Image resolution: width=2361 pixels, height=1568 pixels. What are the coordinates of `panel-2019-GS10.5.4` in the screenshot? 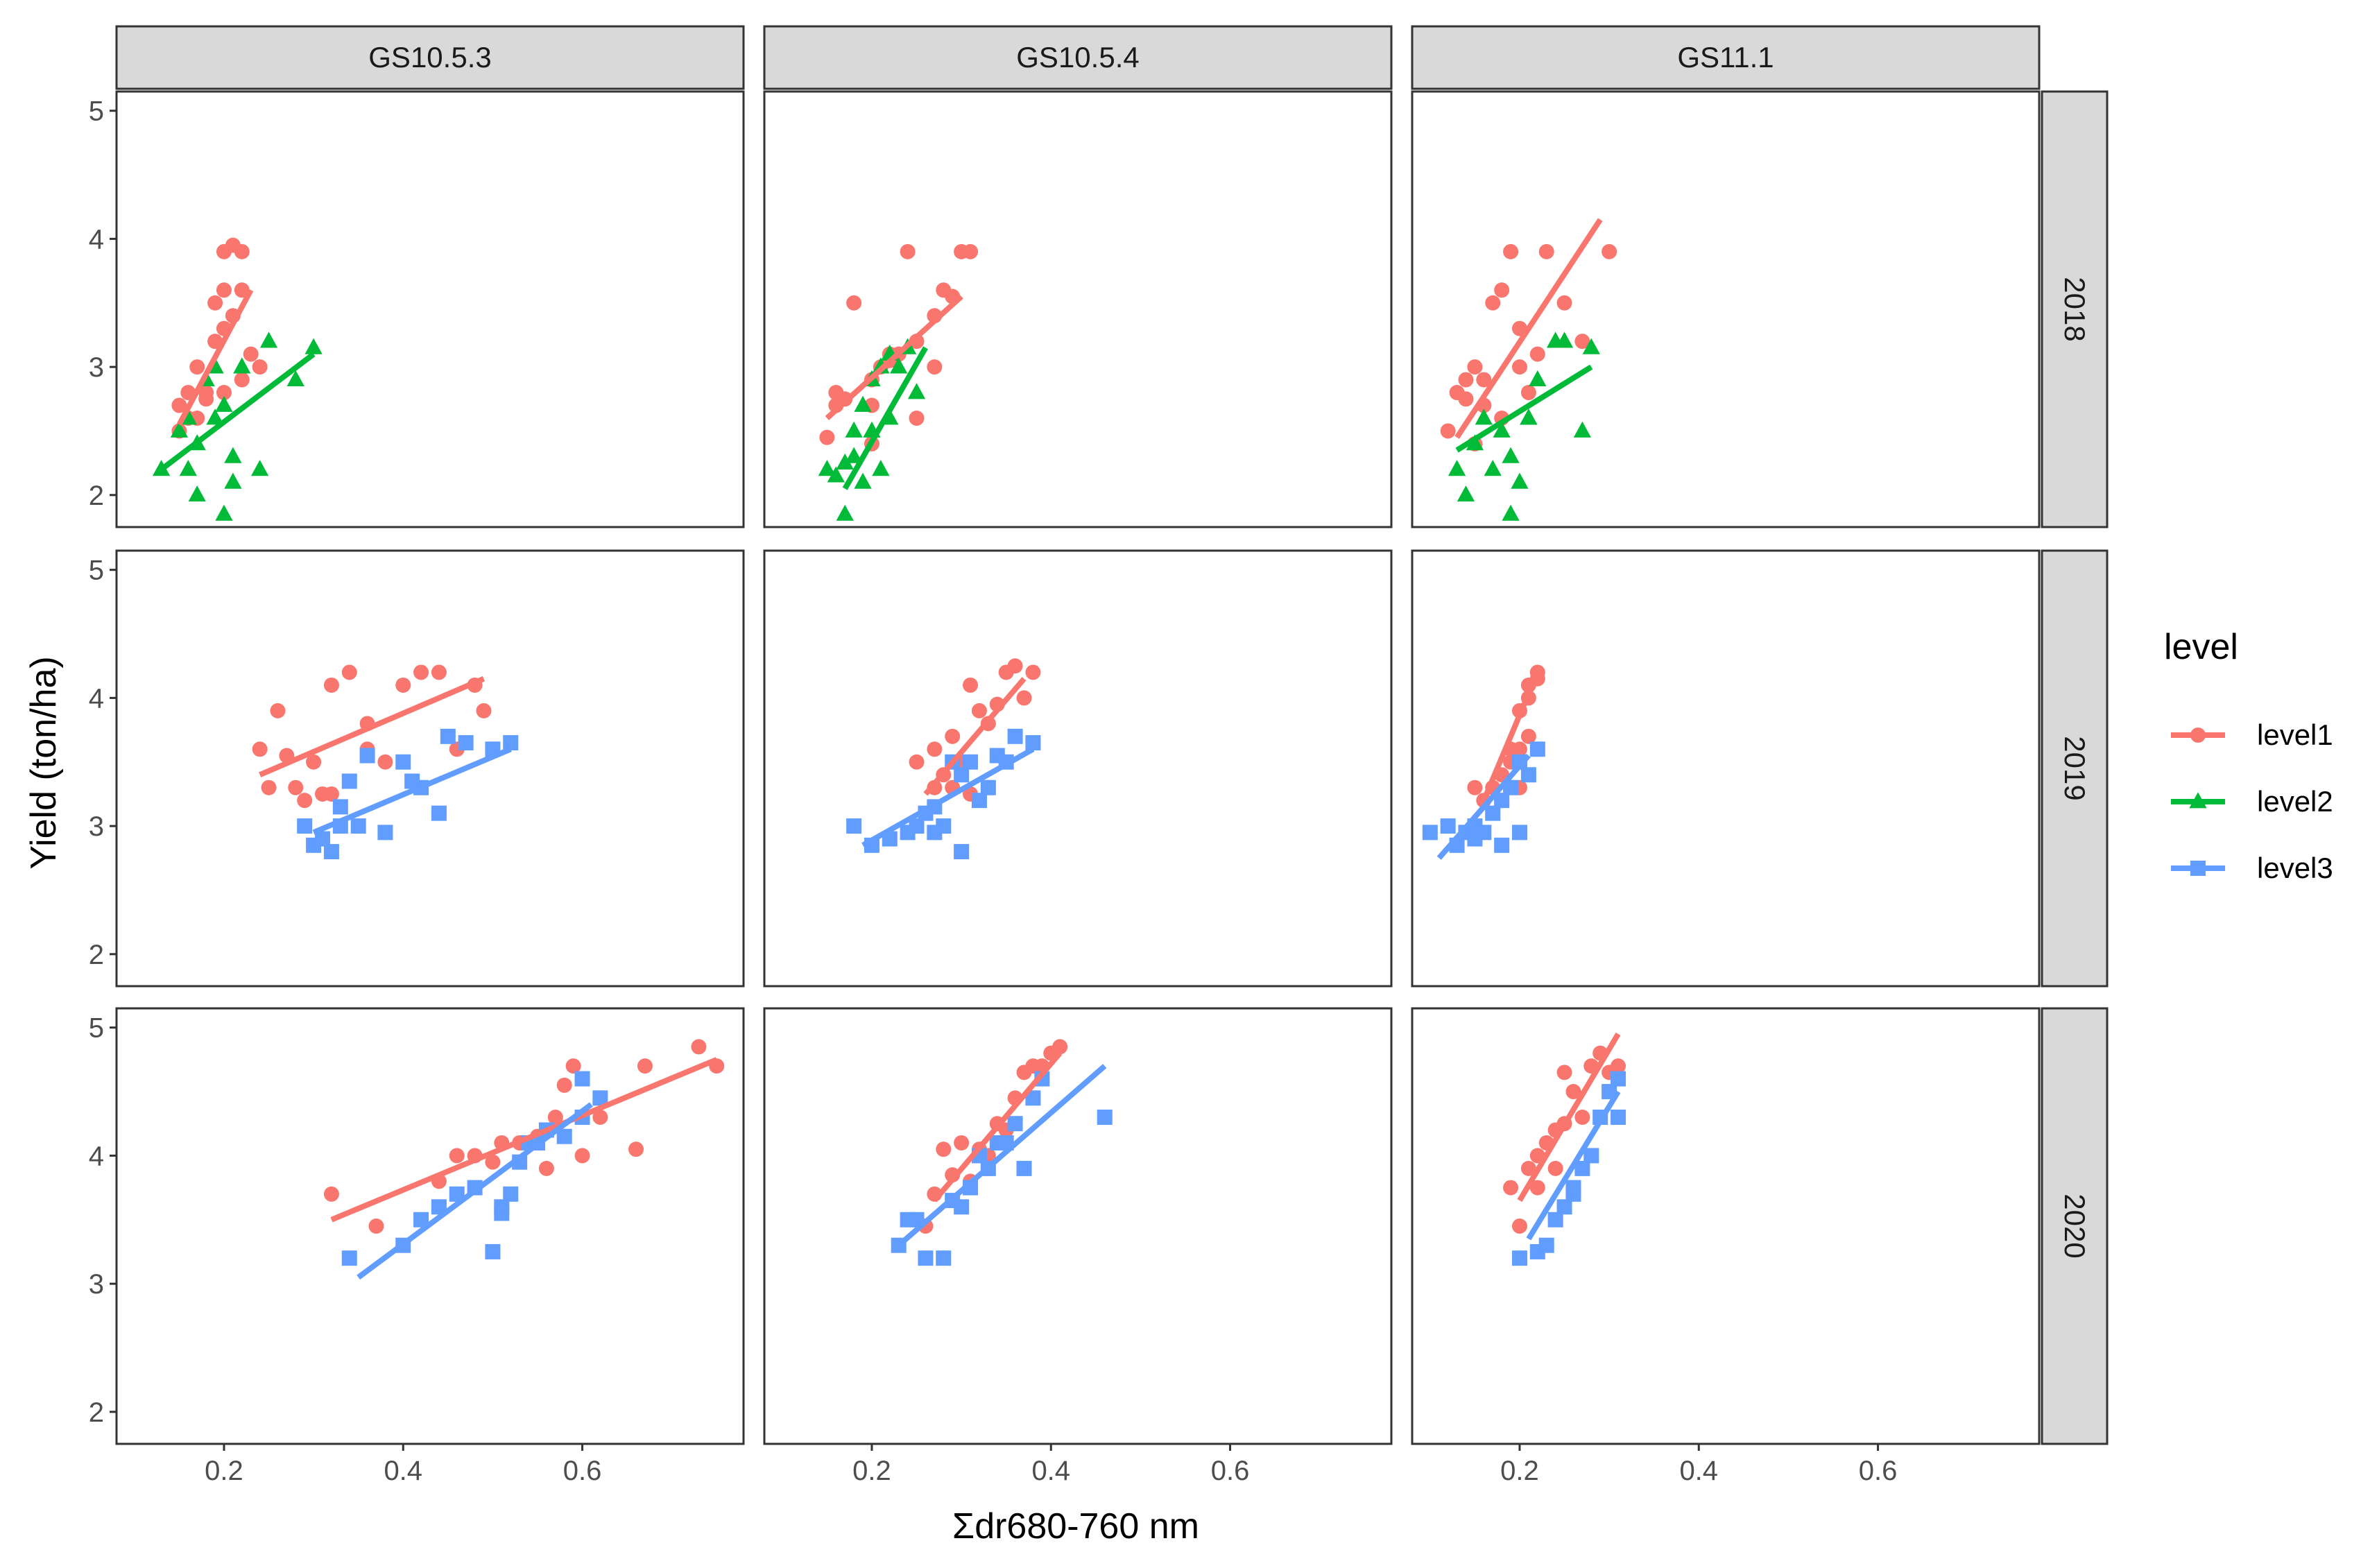 It's located at (1078, 769).